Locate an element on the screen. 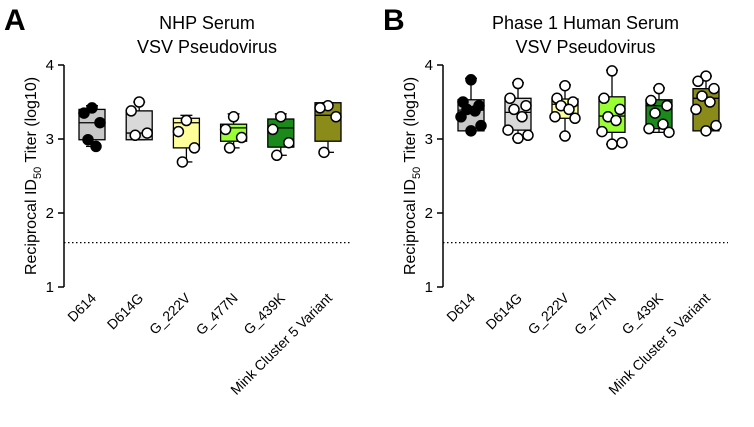 This screenshot has height=427, width=754. panel-label: A is located at coordinates (15, 20).